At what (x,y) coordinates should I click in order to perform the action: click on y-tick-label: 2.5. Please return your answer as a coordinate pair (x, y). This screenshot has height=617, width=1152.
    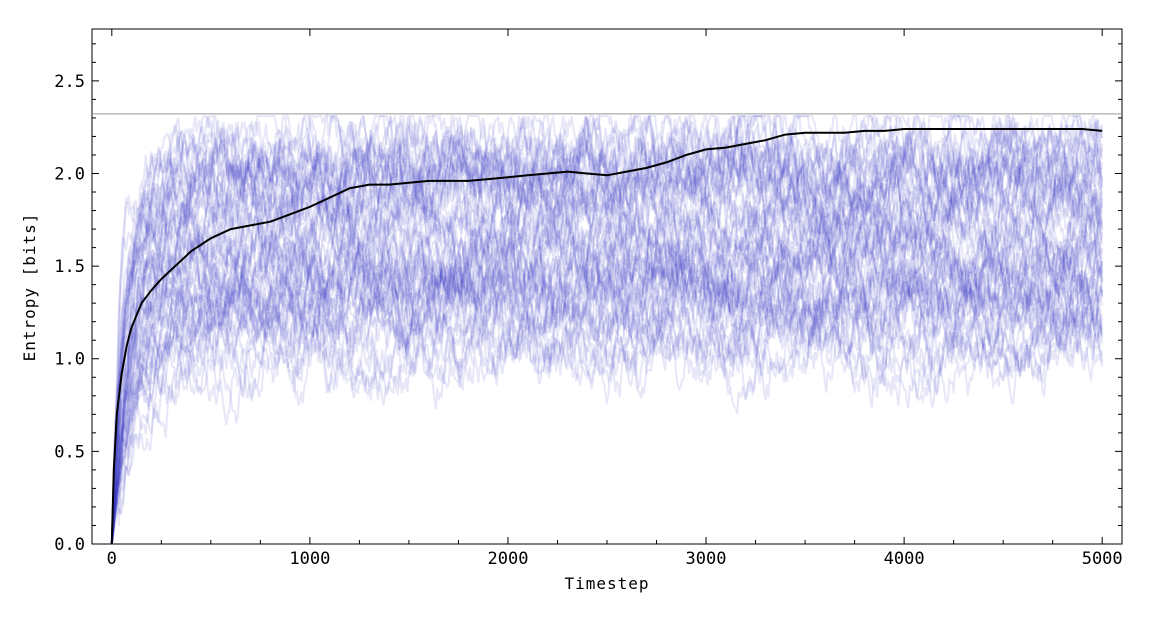
    Looking at the image, I should click on (69, 82).